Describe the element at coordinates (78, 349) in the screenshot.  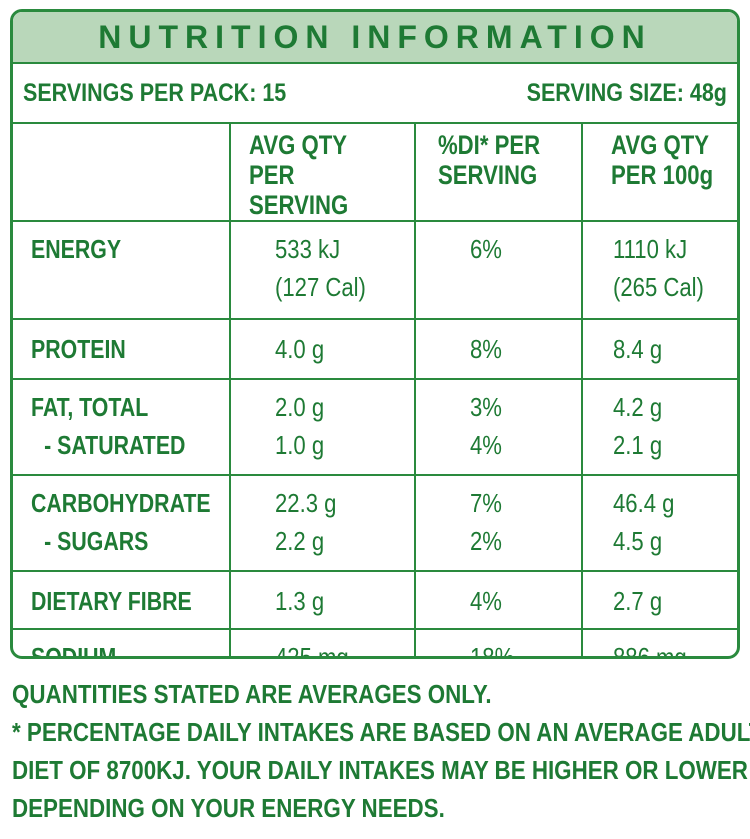
I see `nutrient-name: PROTEIN` at that location.